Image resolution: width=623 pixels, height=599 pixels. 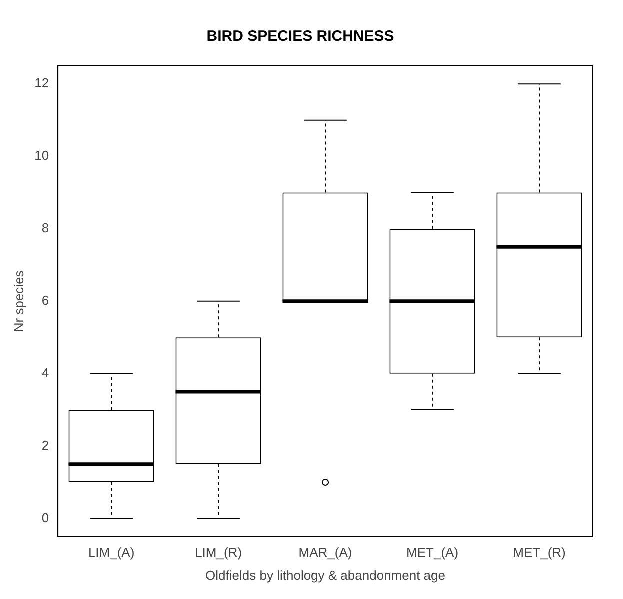 I want to click on y-tick-label: 4, so click(x=46, y=372).